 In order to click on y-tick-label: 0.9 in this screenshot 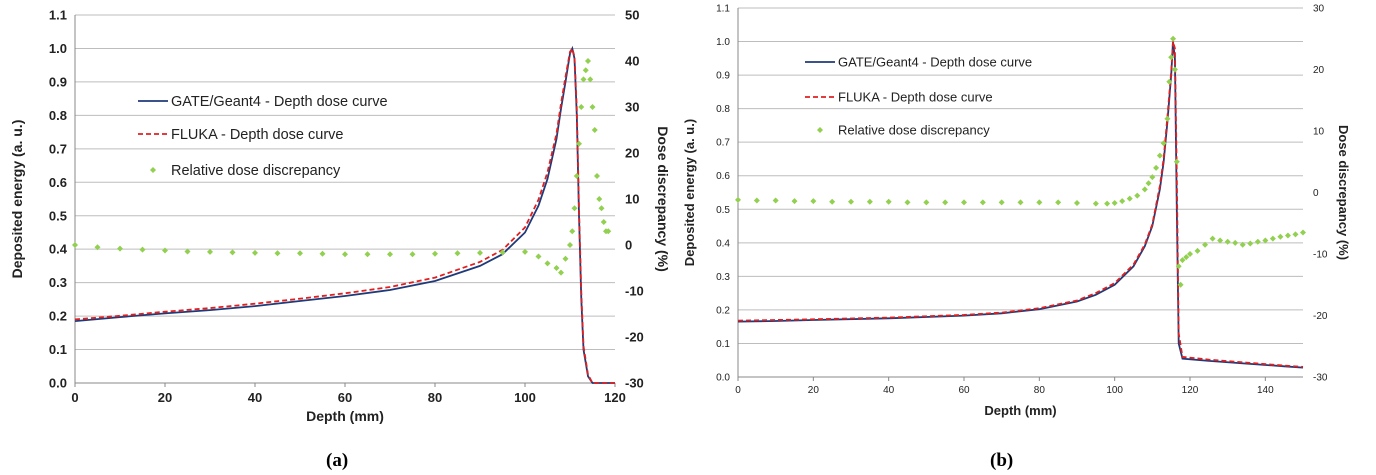, I will do `click(723, 76)`.